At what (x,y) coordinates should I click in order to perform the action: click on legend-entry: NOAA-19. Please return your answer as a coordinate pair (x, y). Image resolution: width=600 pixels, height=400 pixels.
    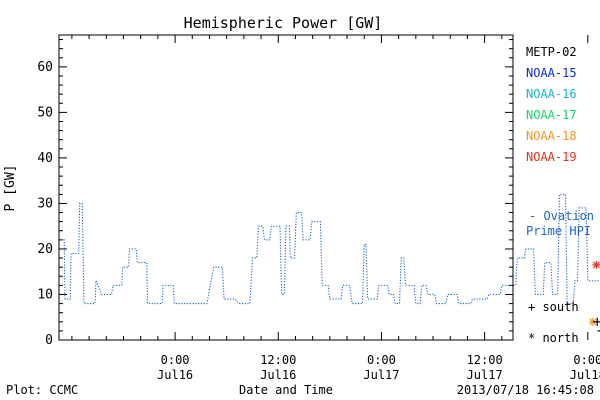
    Looking at the image, I should click on (551, 157).